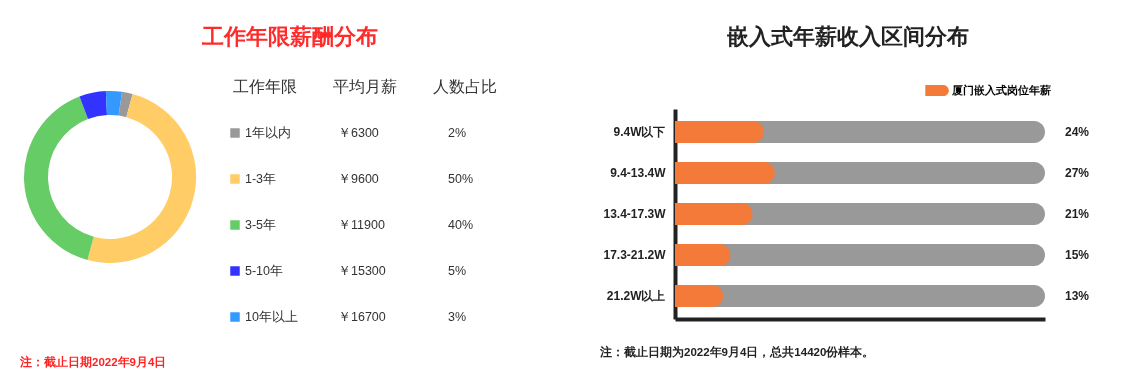 The image size is (1148, 383). Describe the element at coordinates (457, 133) in the screenshot. I see `data-label: 2%` at that location.